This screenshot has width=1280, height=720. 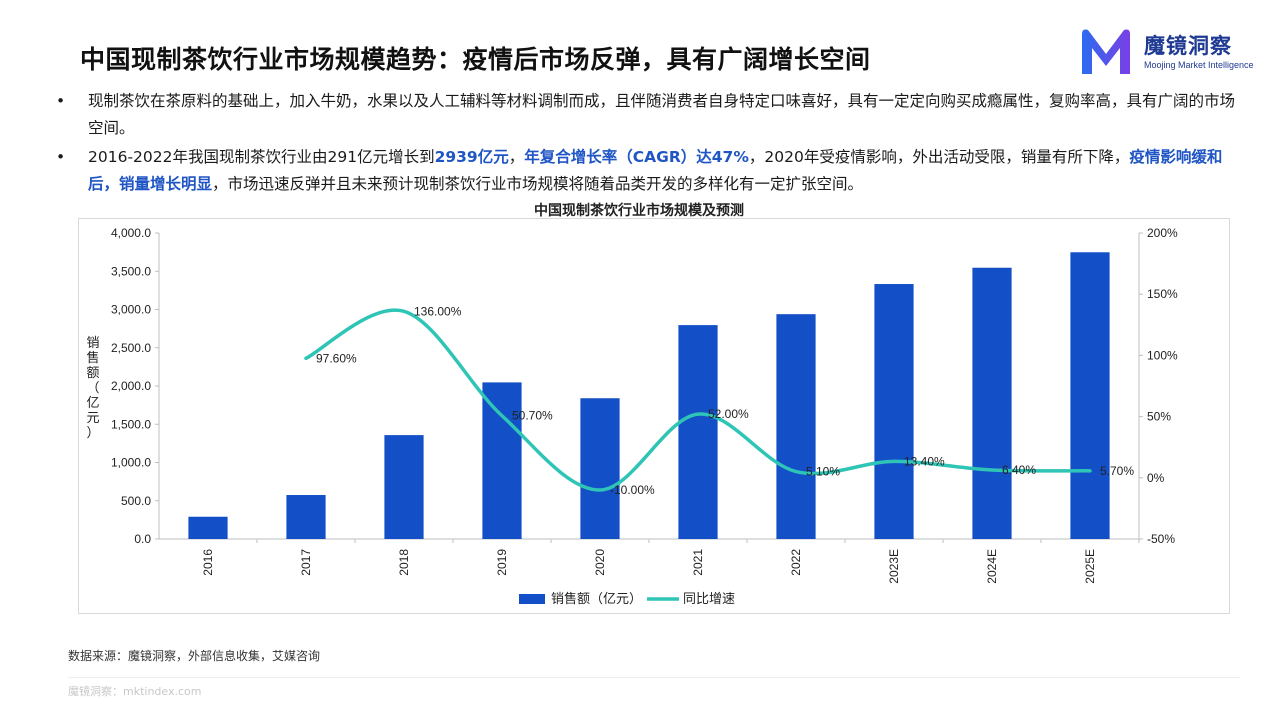 I want to click on line-data-label: 5.10%, so click(x=823, y=472).